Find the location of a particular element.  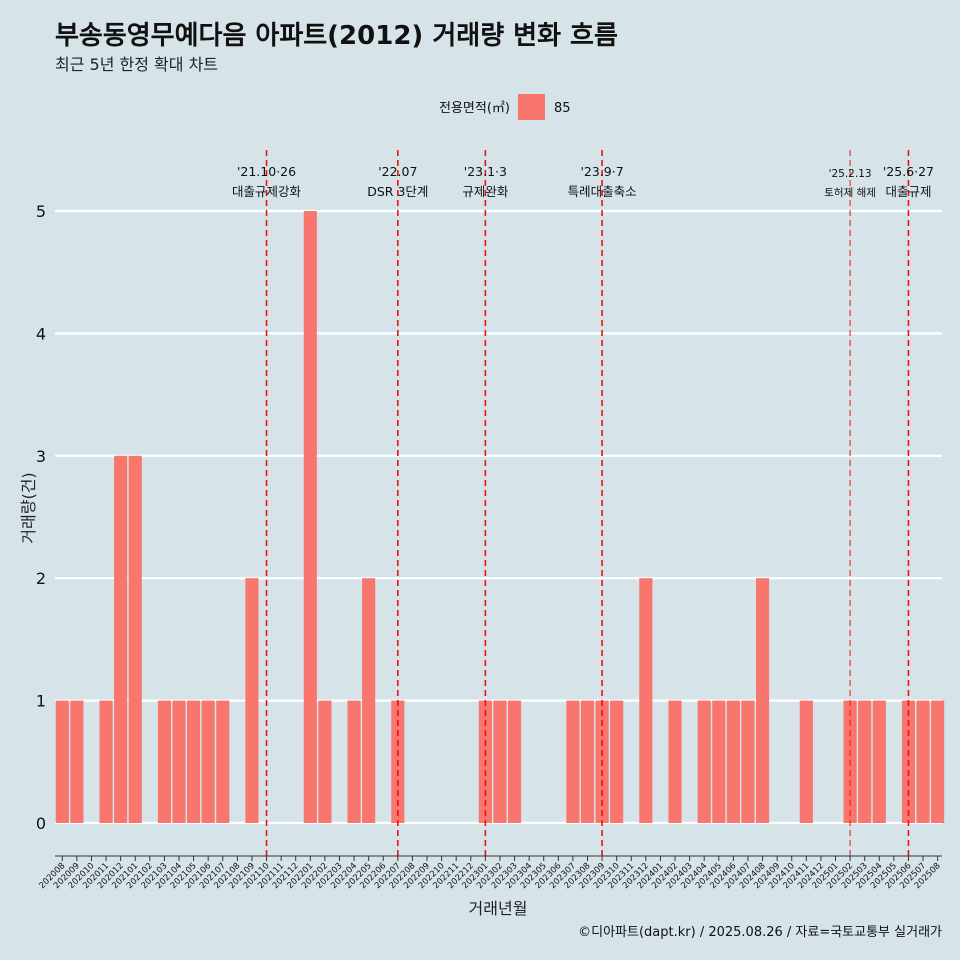

event-date-label: '22.07 is located at coordinates (397, 171).